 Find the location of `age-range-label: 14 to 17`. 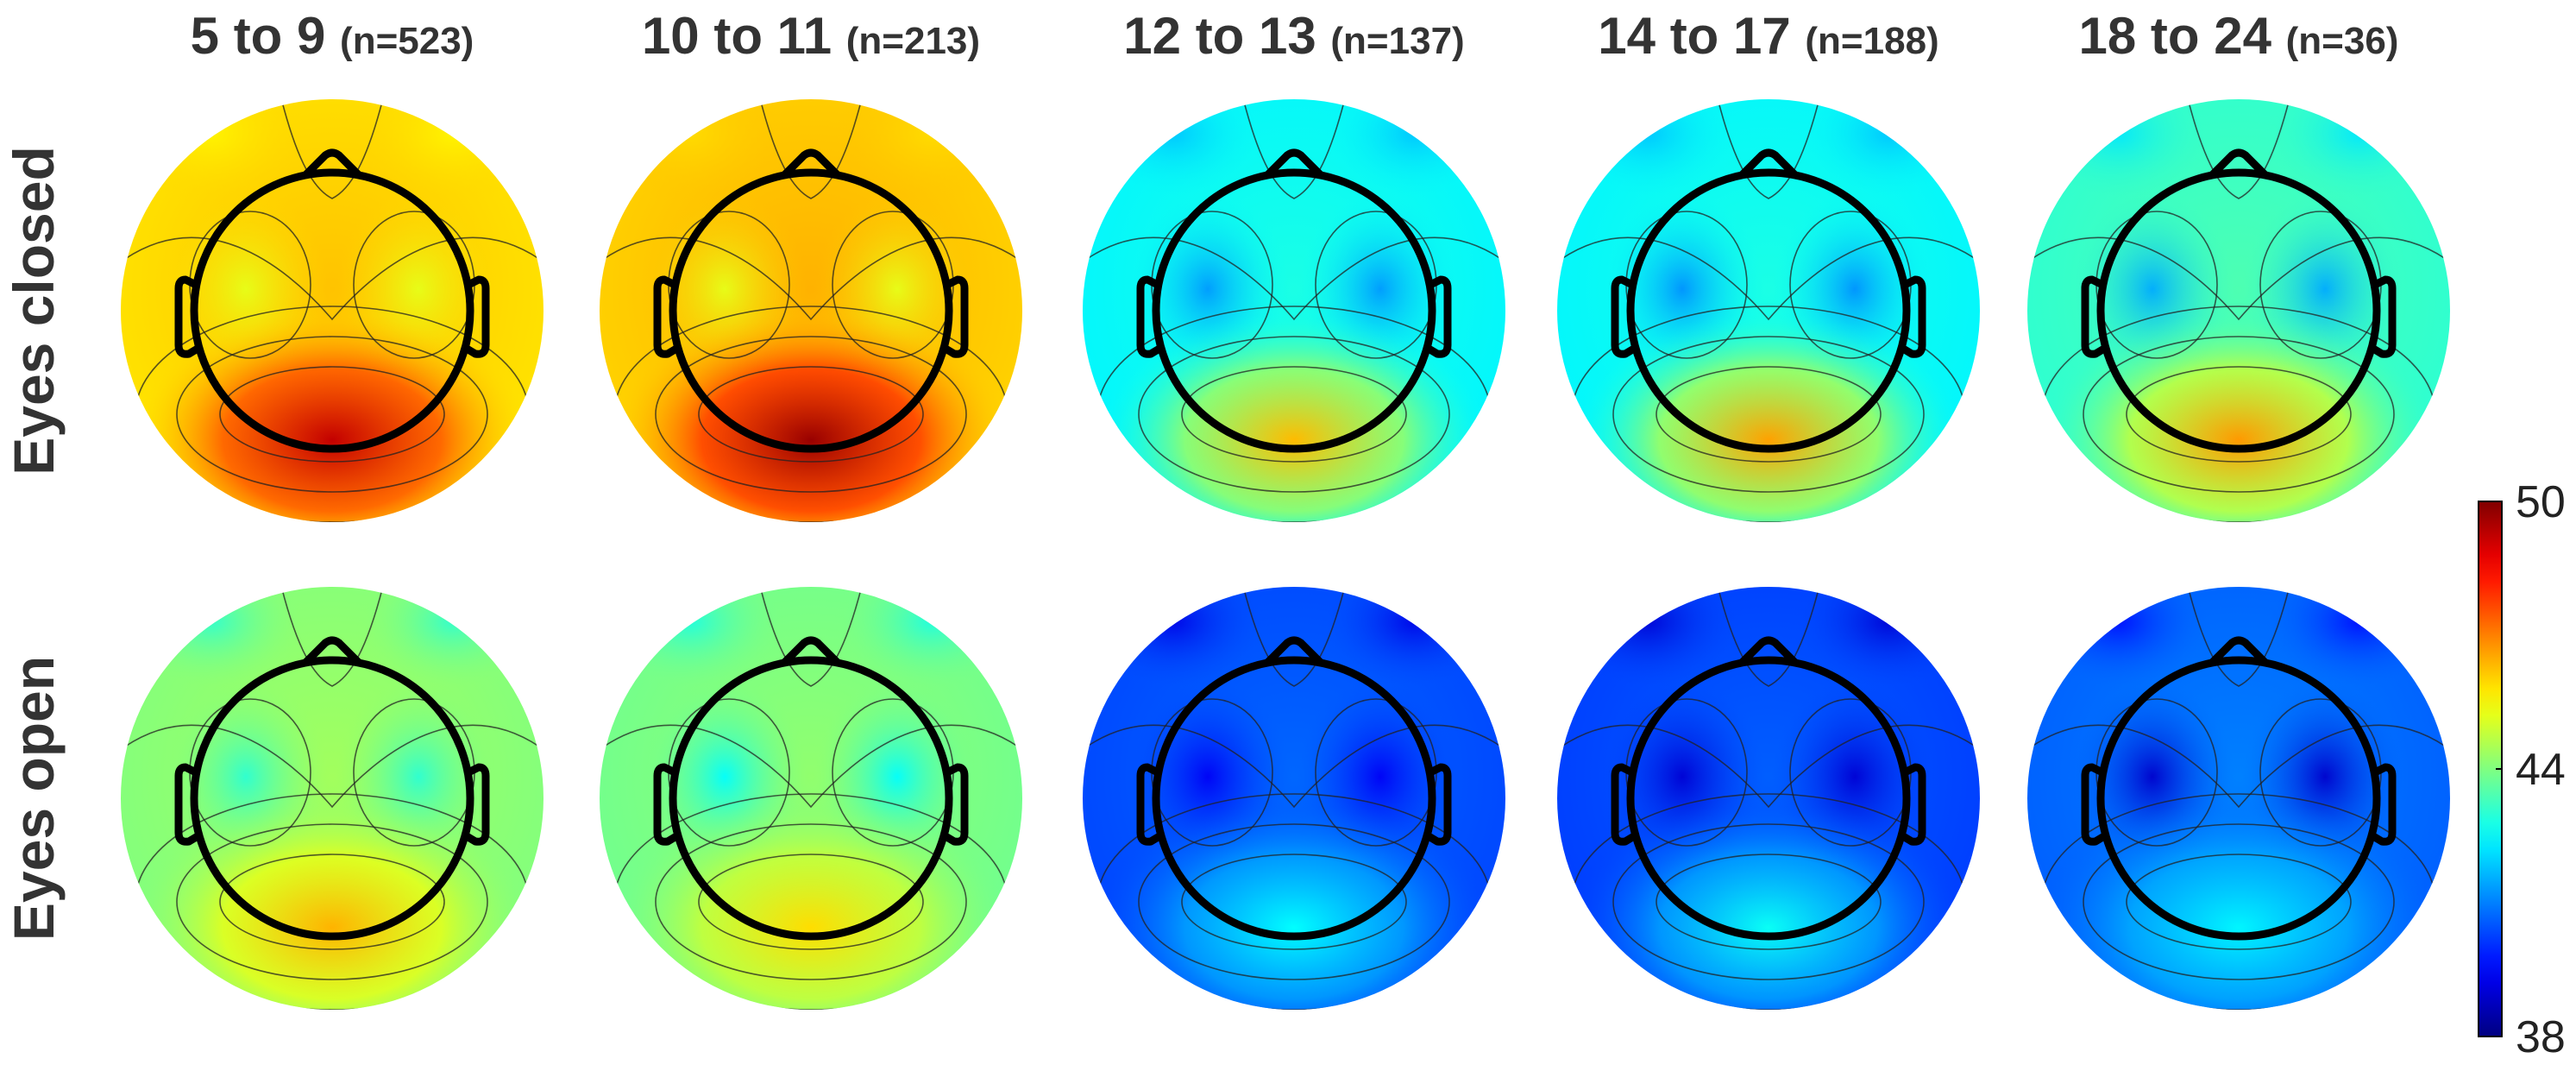

age-range-label: 14 to 17 is located at coordinates (1701, 36).